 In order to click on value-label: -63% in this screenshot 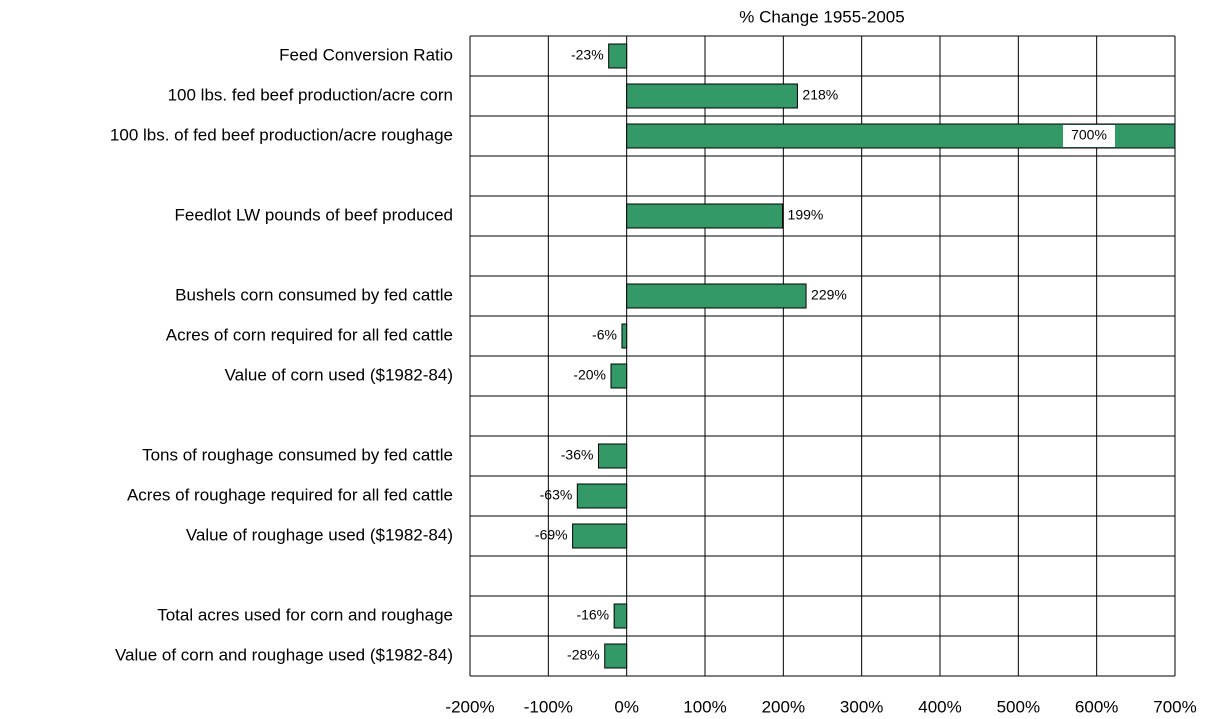, I will do `click(556, 495)`.